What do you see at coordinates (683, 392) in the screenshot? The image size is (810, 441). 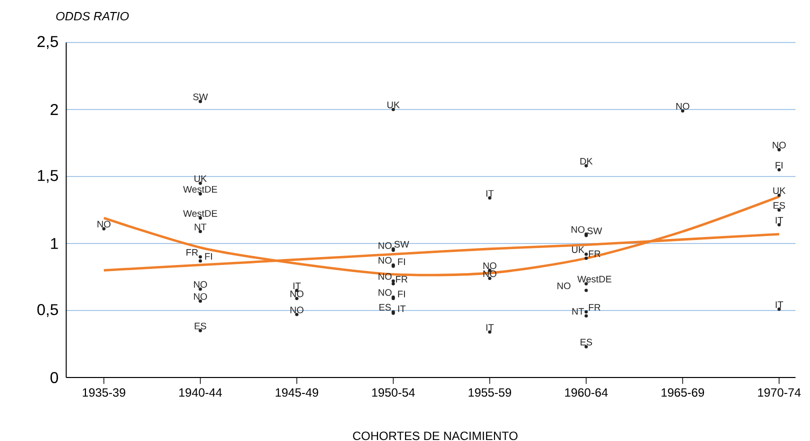 I see `x-tick-label: 1965-69` at bounding box center [683, 392].